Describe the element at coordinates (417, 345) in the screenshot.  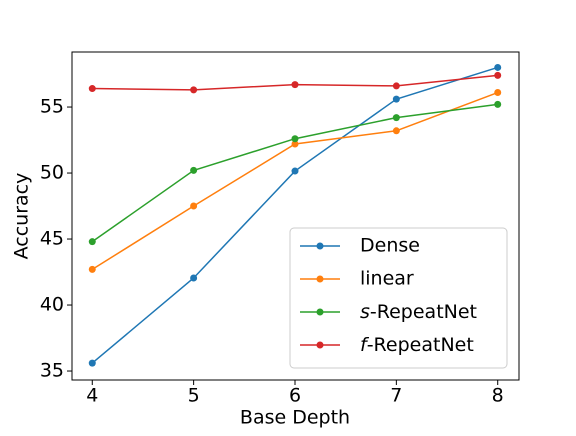
I see `legend-label: f-RepeatNet` at that location.